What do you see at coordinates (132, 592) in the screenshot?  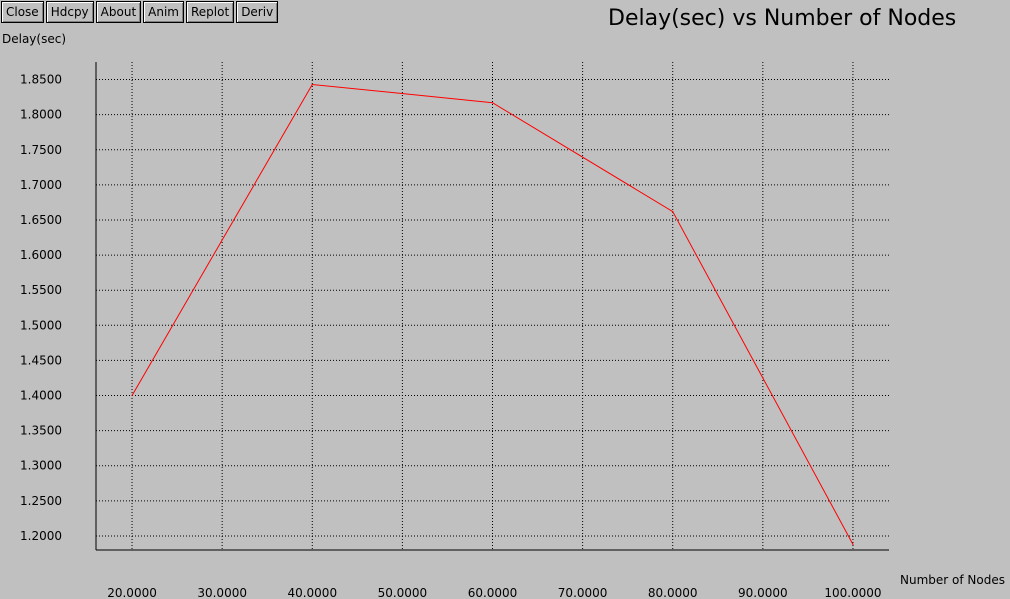 I see `x-tick-label: 20.0000` at bounding box center [132, 592].